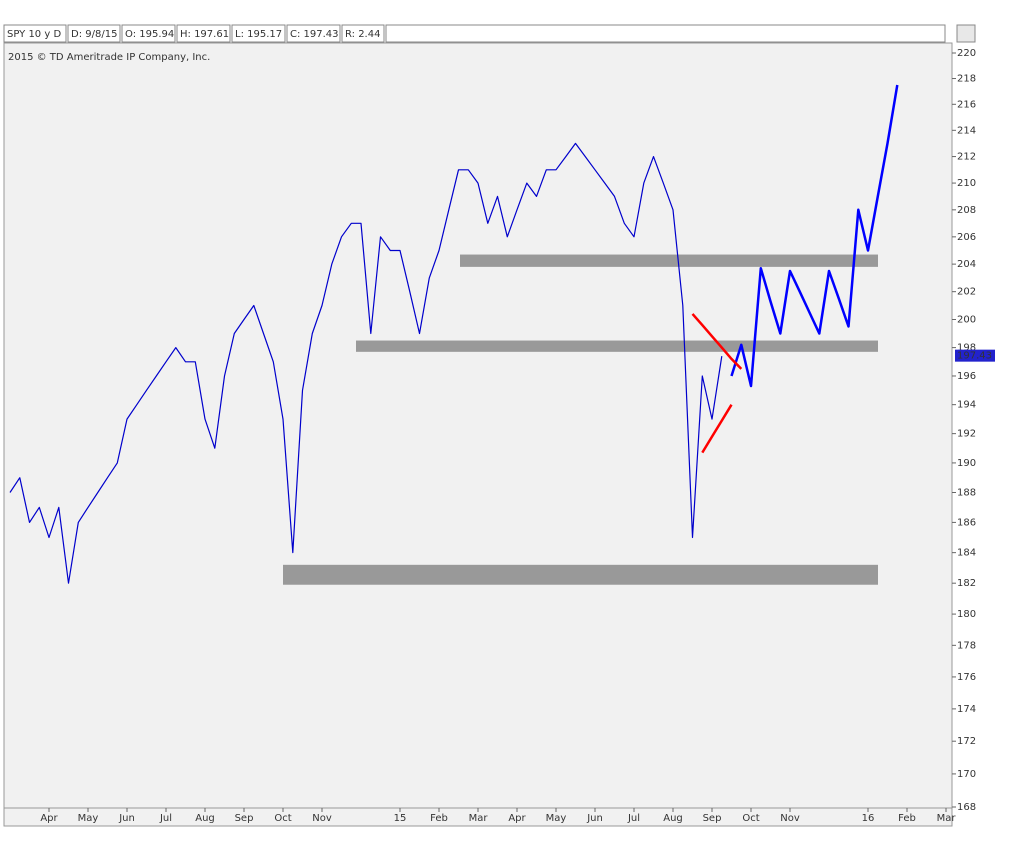  Describe the element at coordinates (966, 463) in the screenshot. I see `y-tick-label: 190` at that location.